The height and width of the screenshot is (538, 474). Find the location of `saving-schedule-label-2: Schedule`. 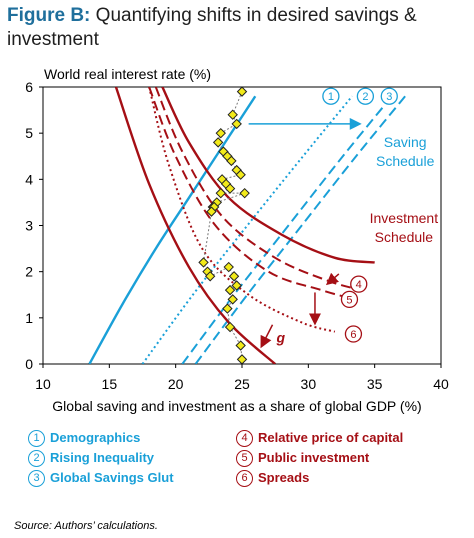

saving-schedule-label-2: Schedule is located at coordinates (405, 161).